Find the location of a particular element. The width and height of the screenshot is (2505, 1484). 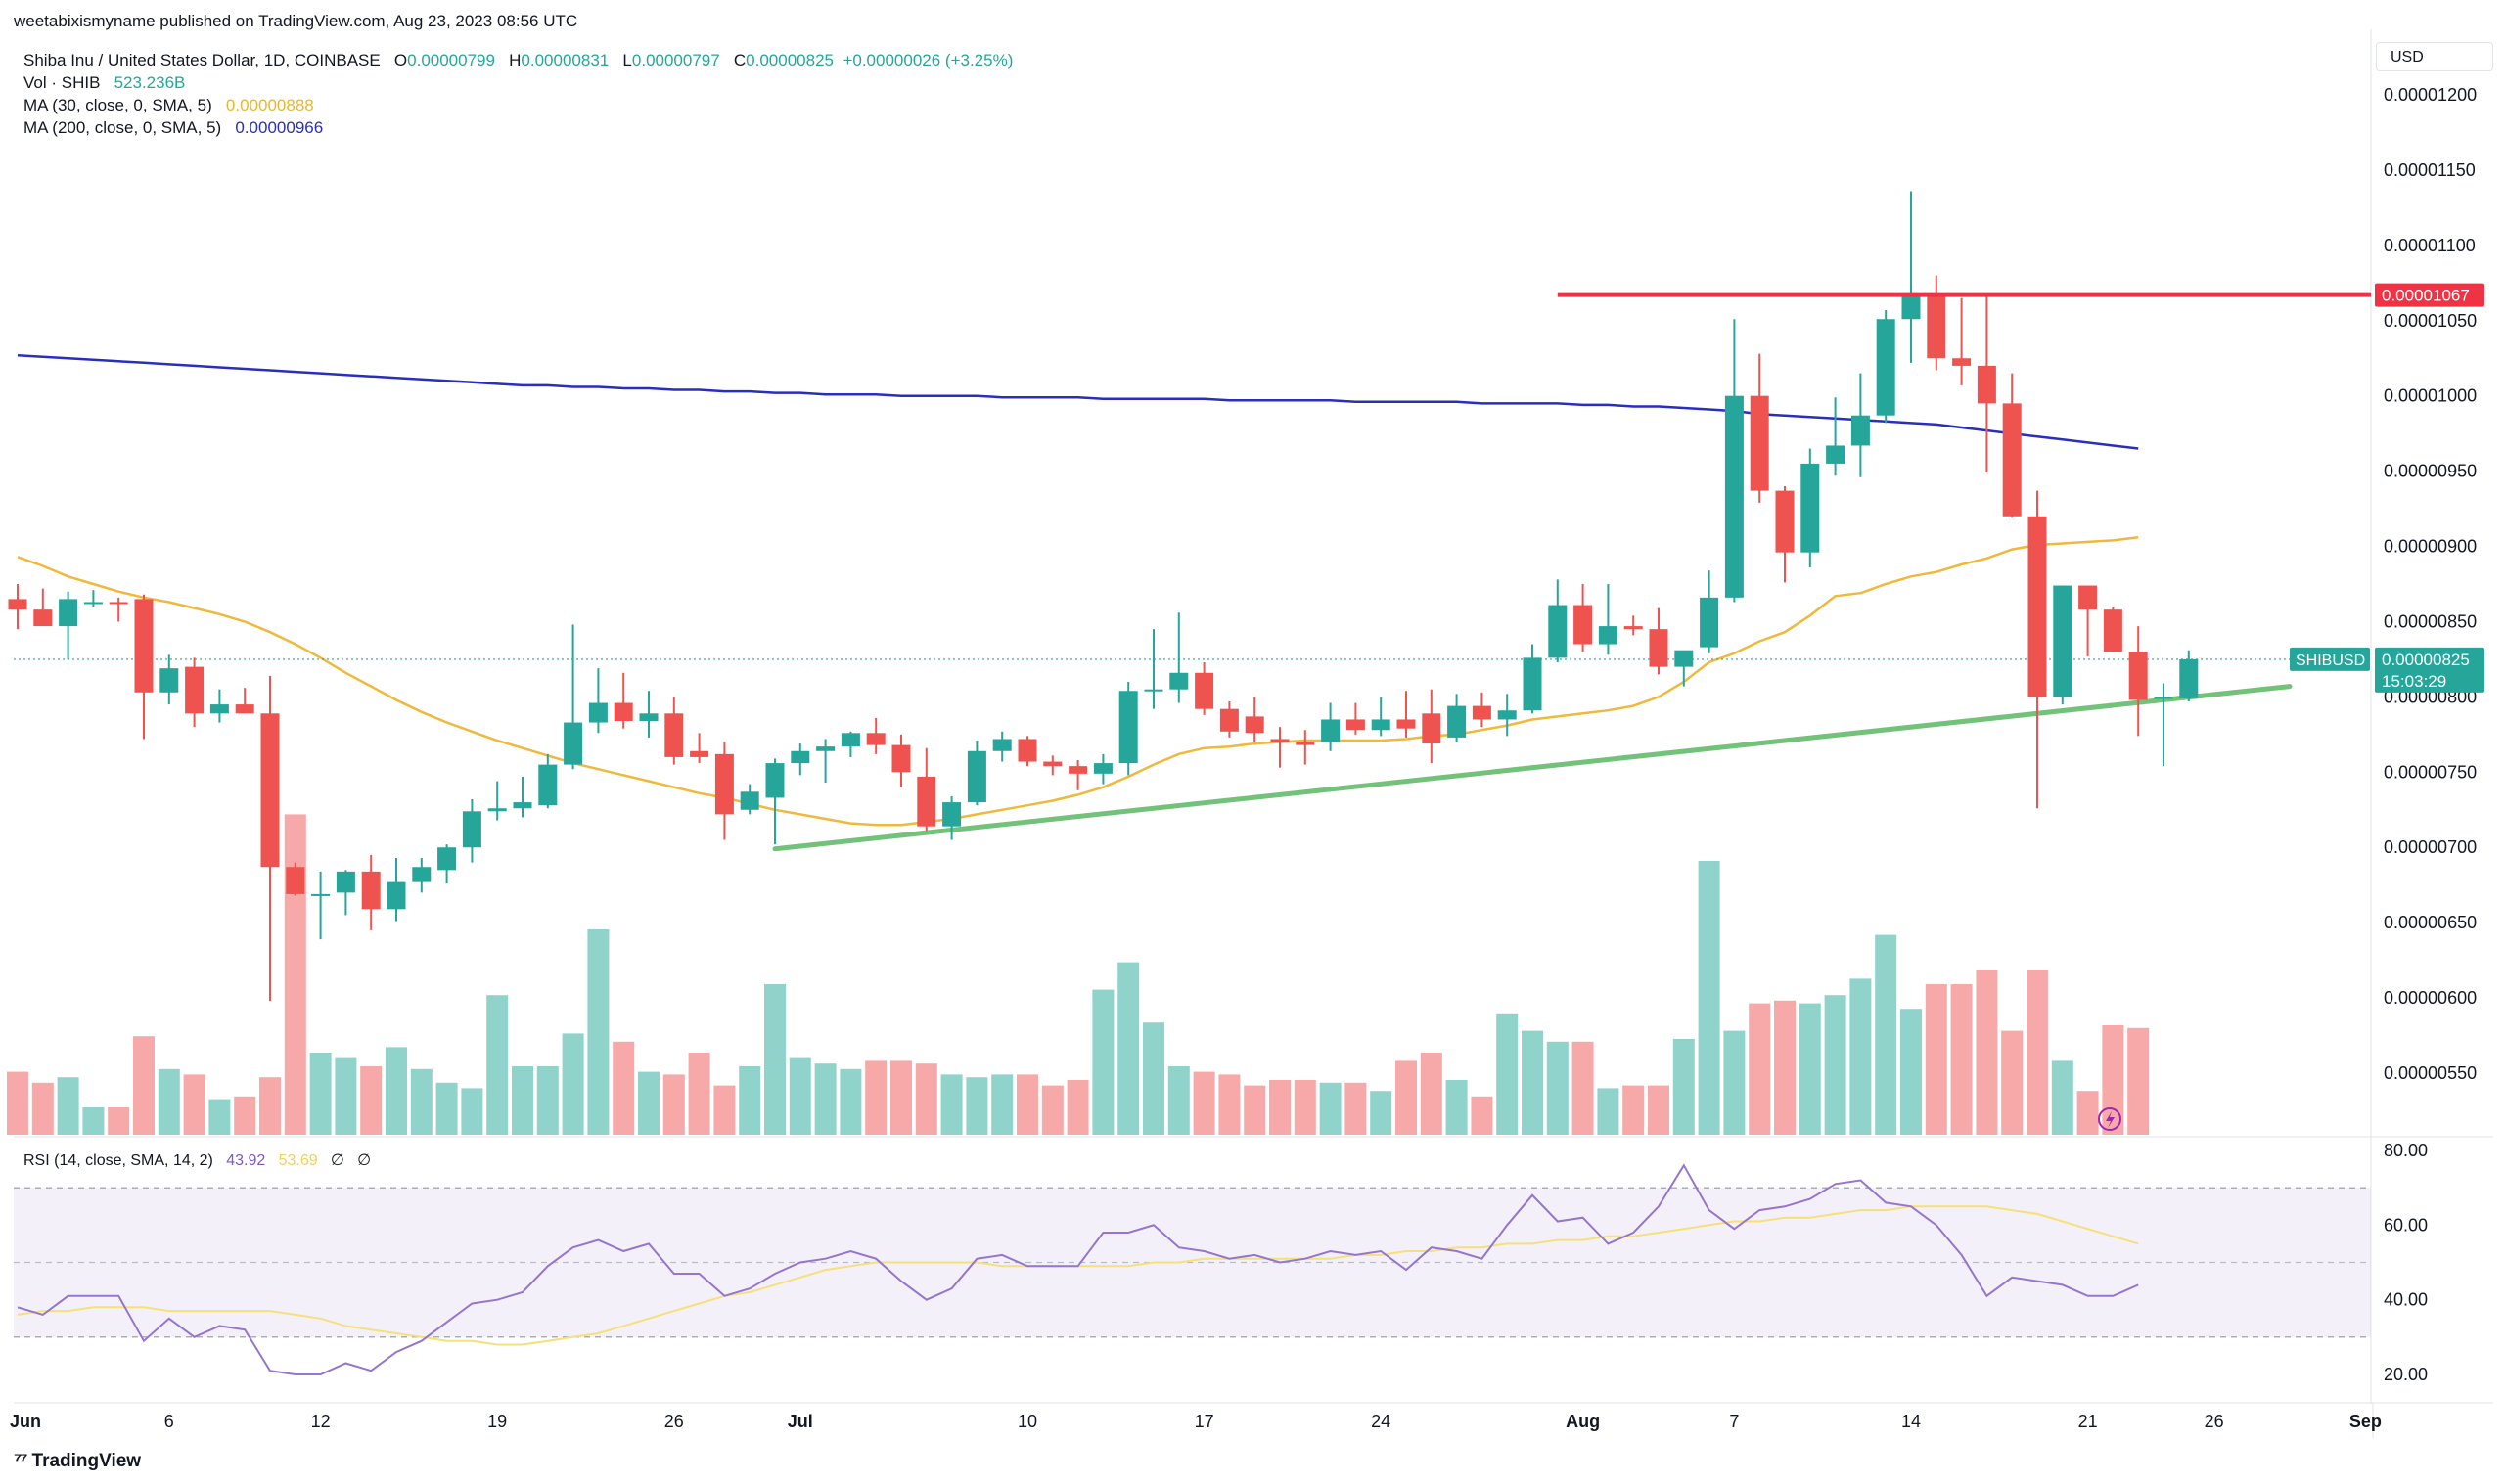

legend-vol-label: Vol · SHIB is located at coordinates (62, 82).